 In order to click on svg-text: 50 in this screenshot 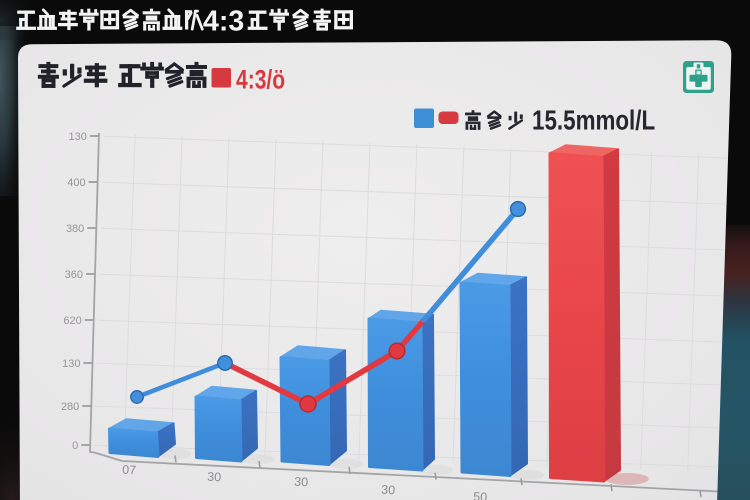, I will do `click(480, 495)`.